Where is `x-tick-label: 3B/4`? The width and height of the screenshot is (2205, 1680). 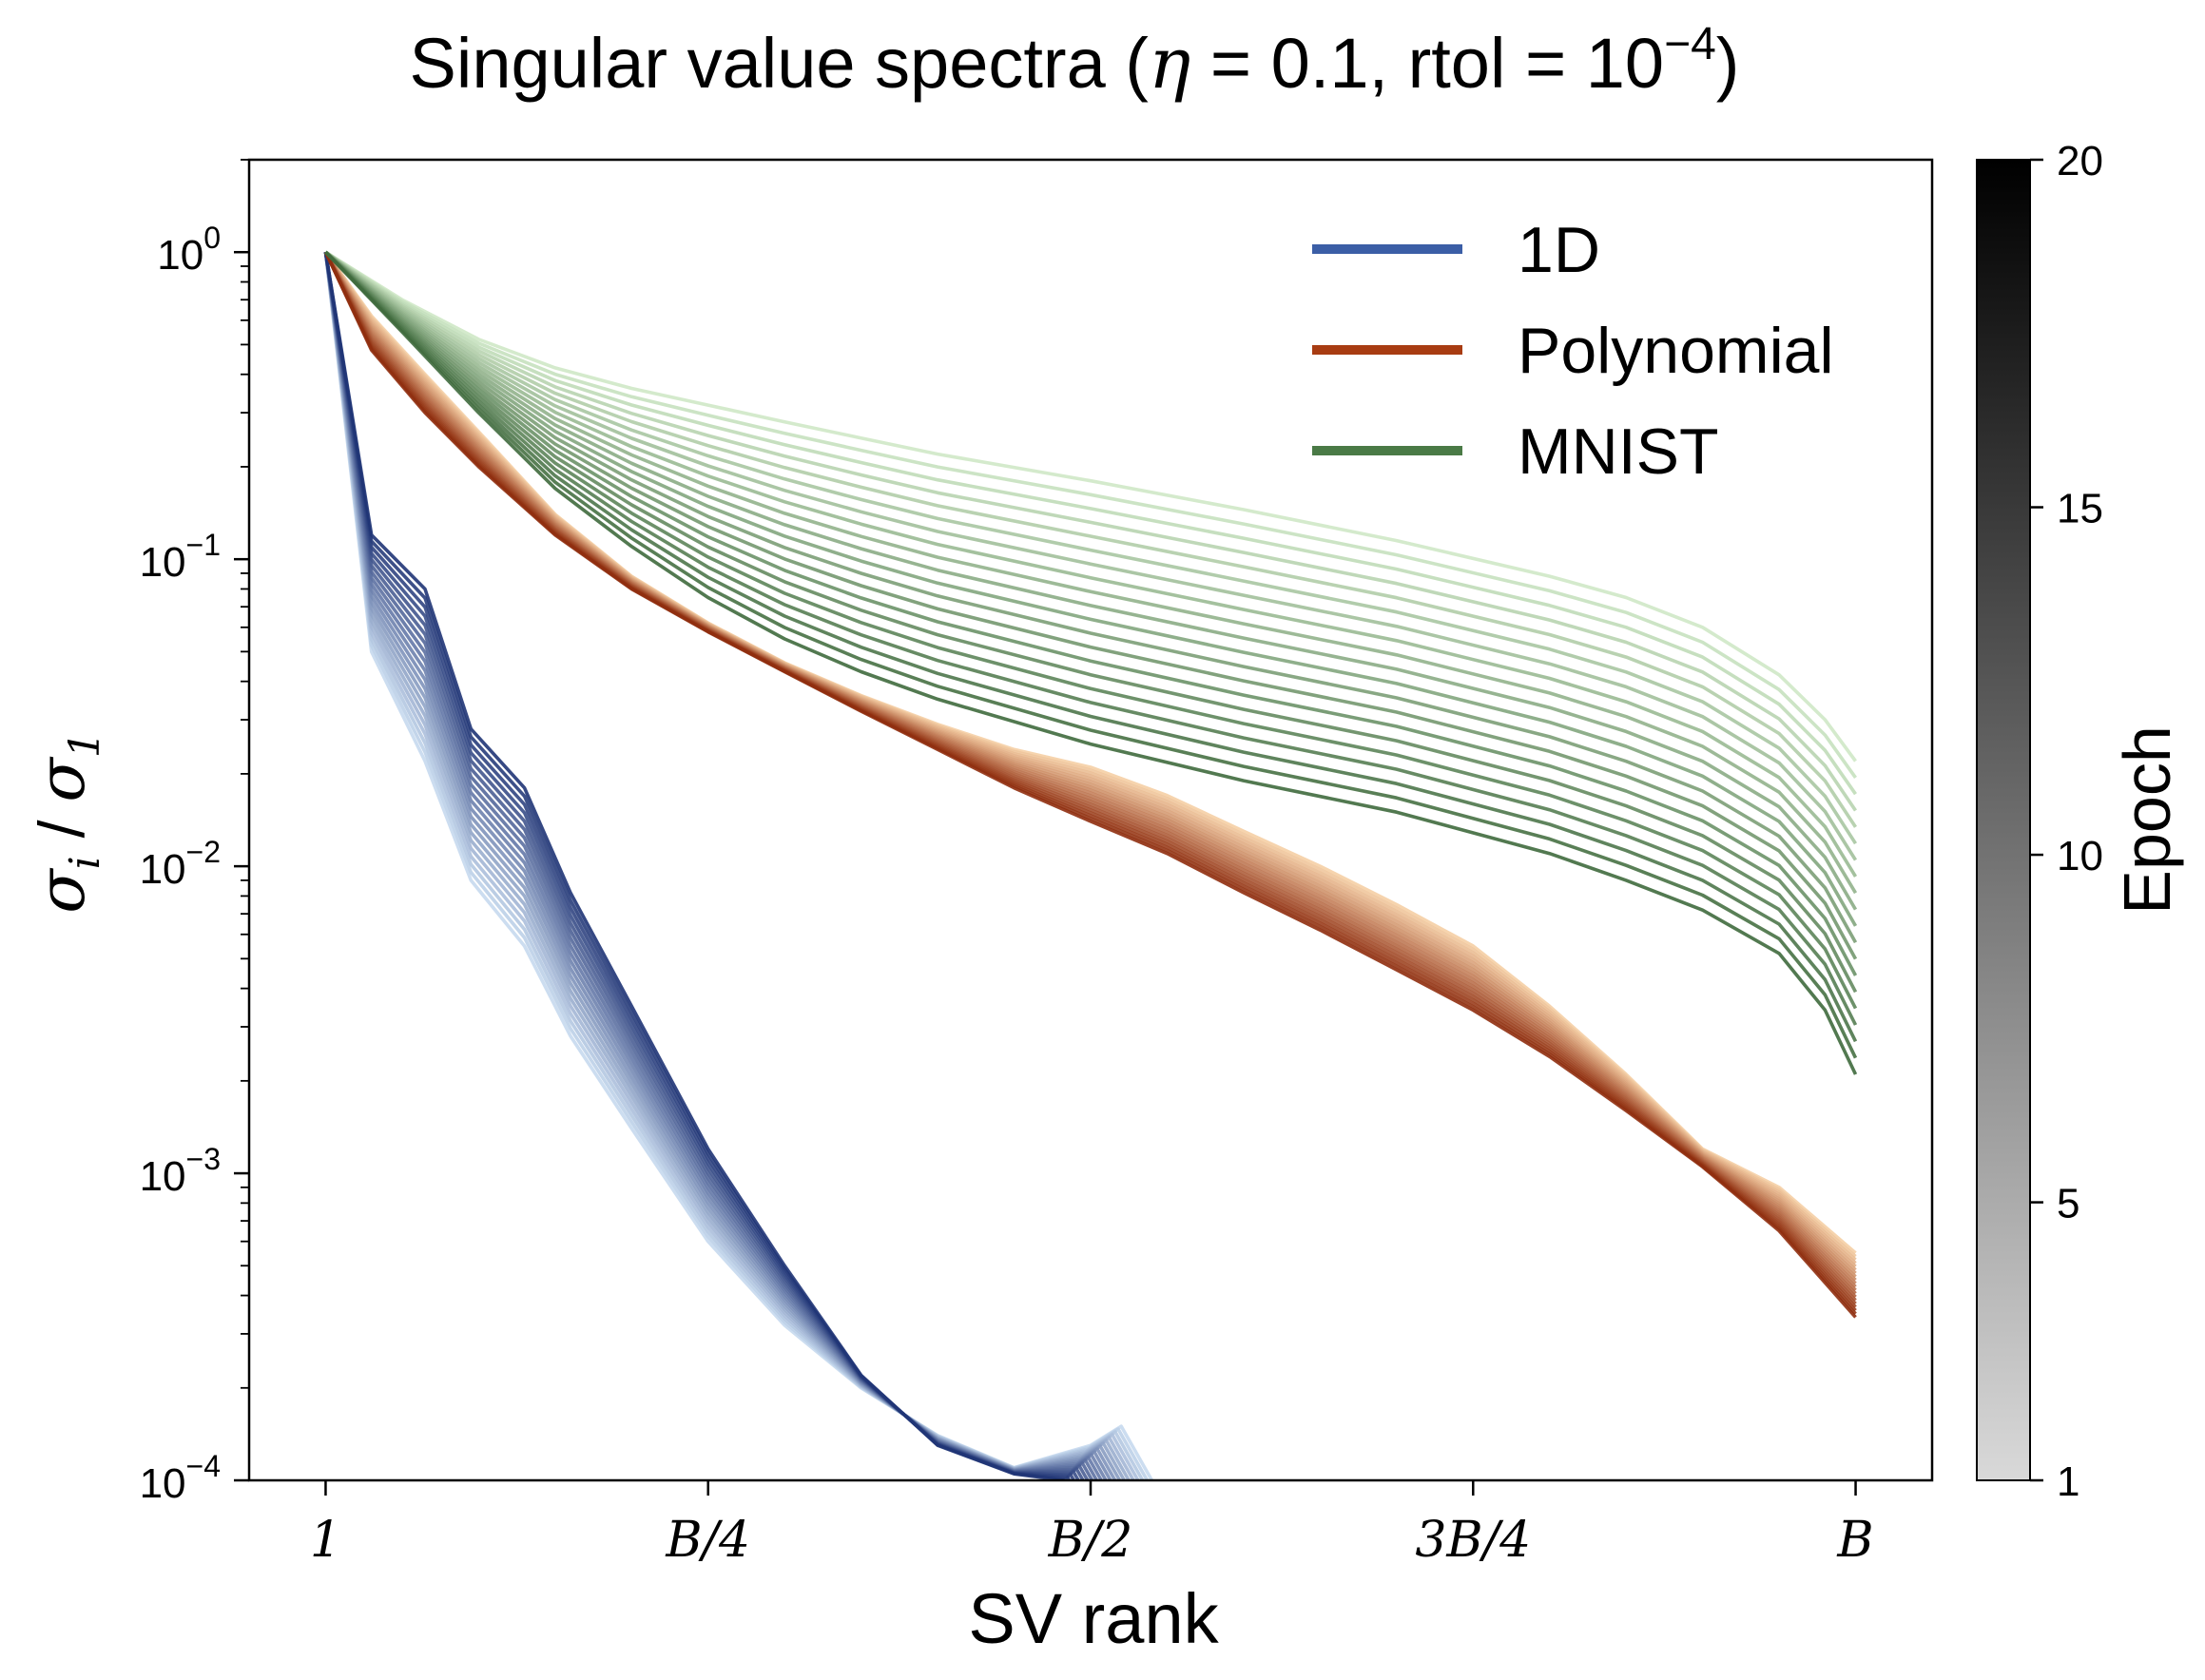 x-tick-label: 3B/4 is located at coordinates (1473, 1540).